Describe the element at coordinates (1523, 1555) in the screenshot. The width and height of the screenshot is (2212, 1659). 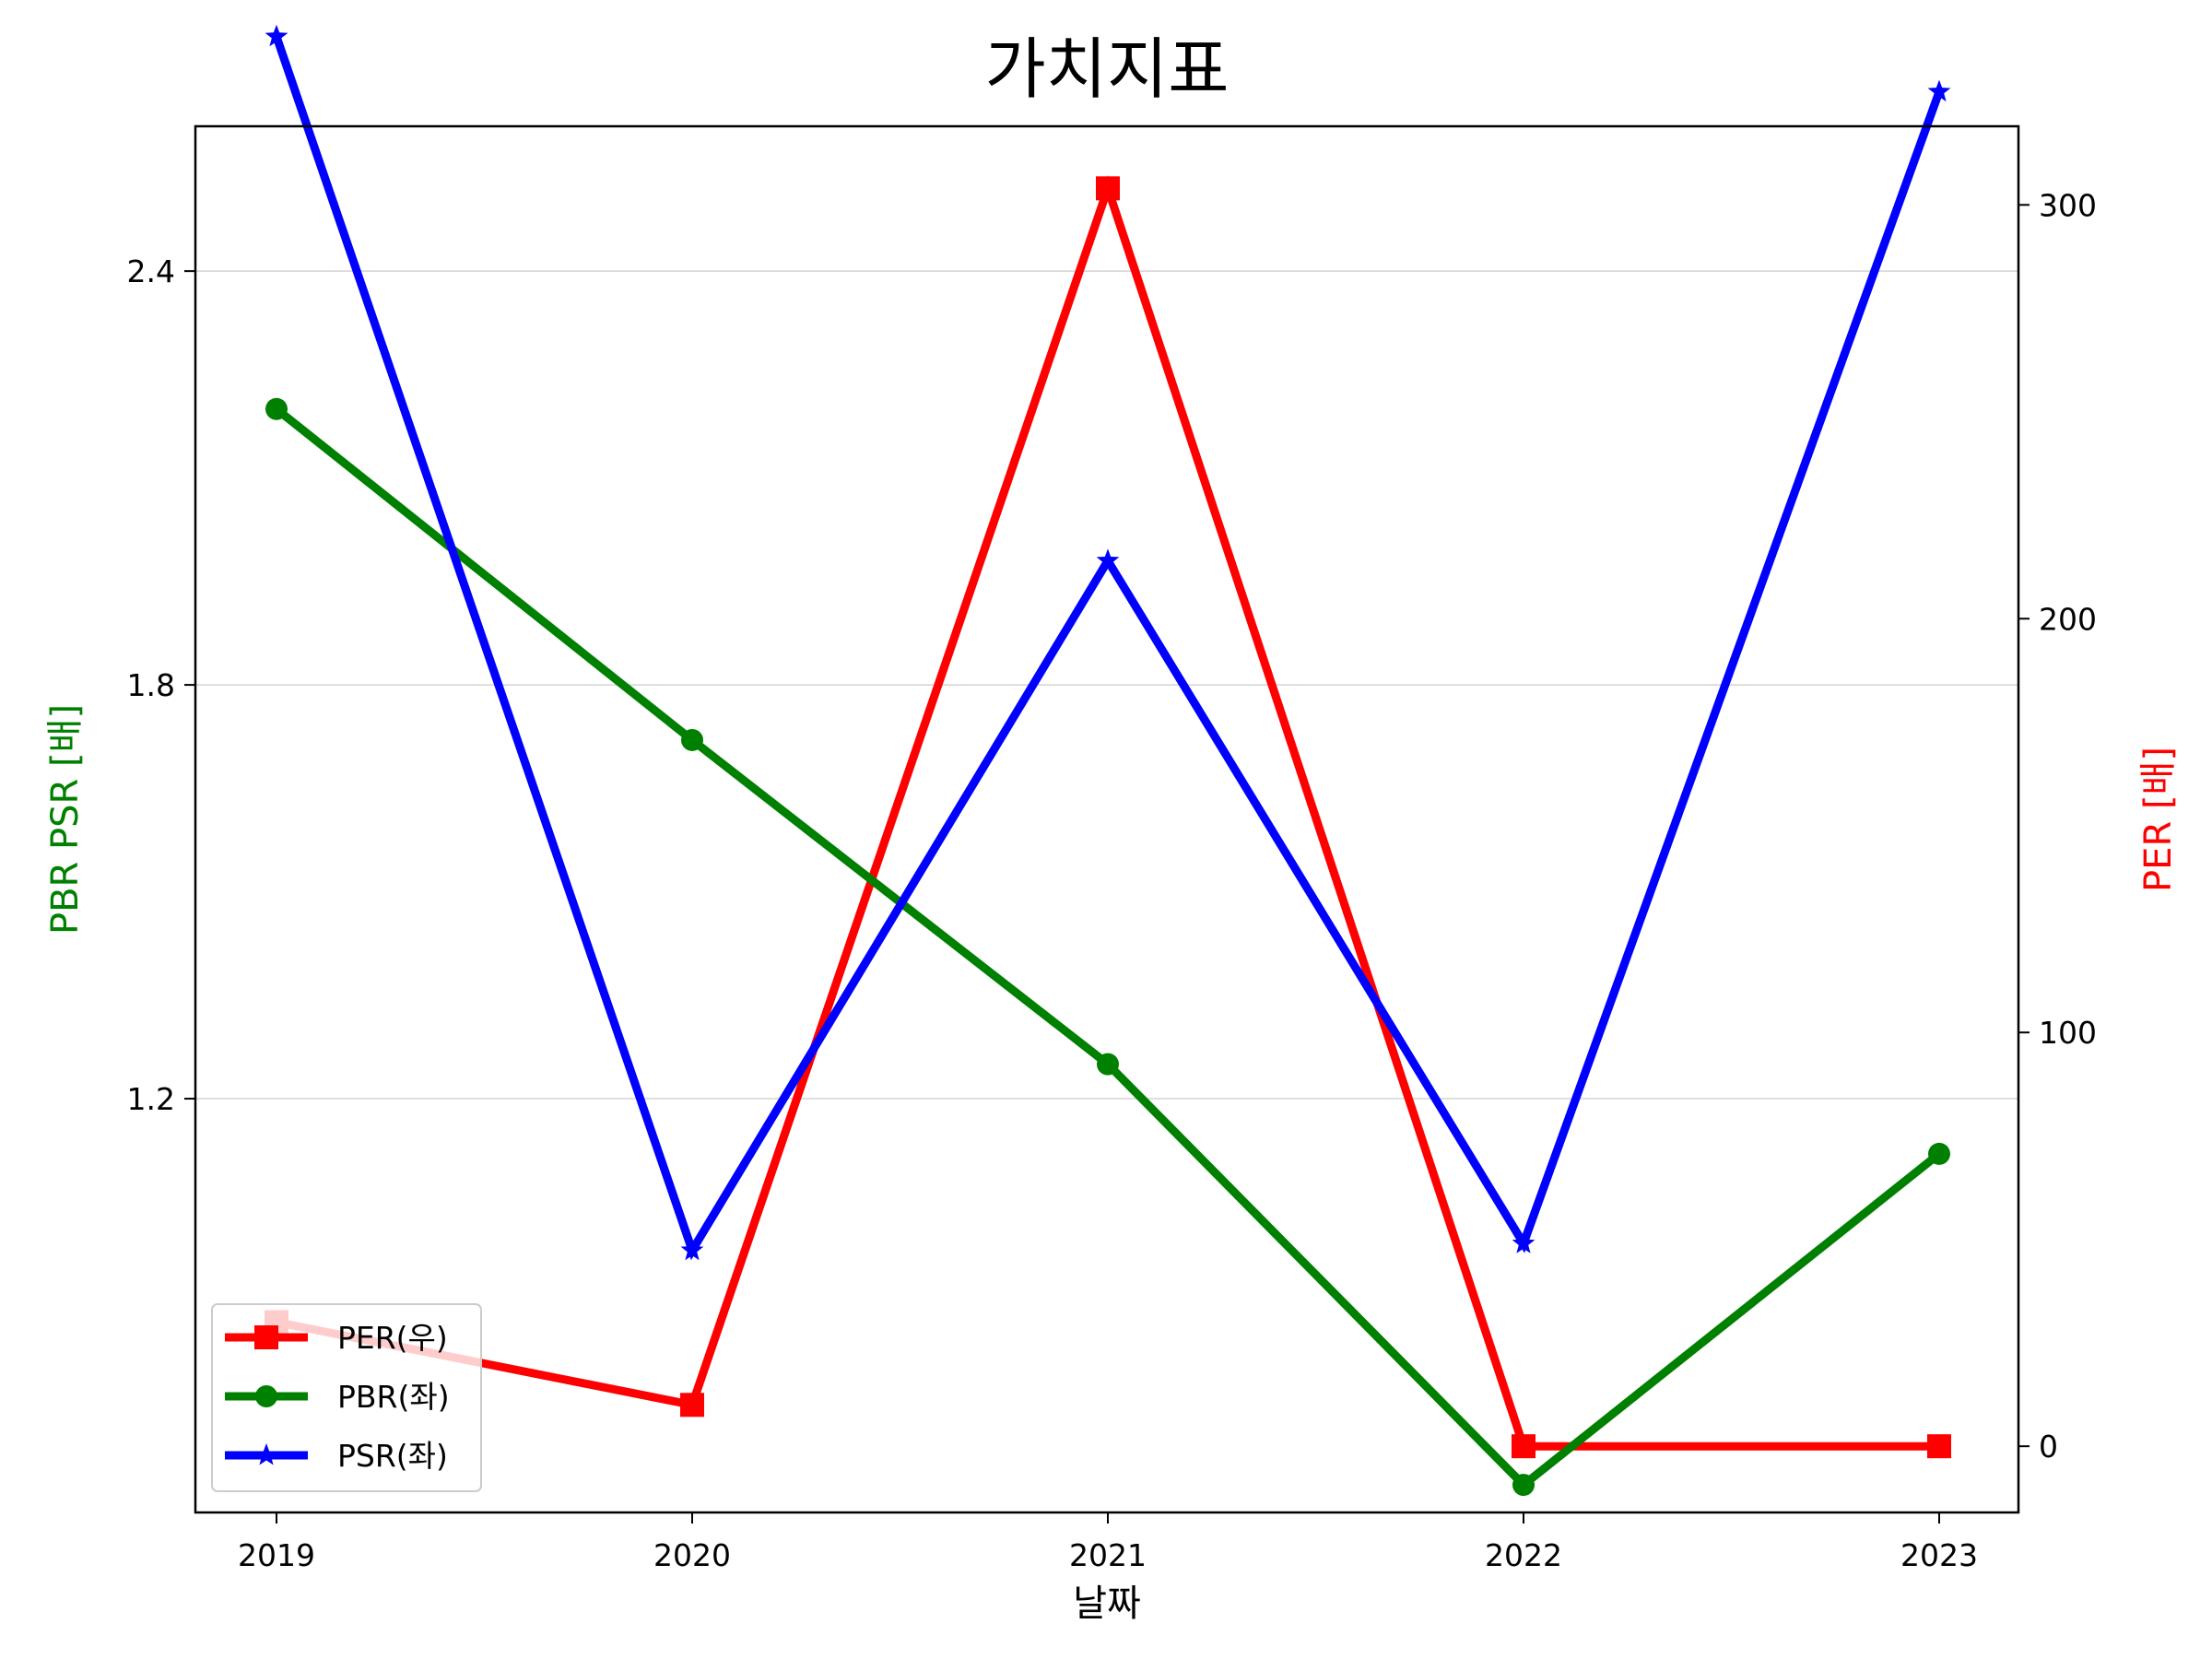
I see `x-tick-label: 2022` at that location.